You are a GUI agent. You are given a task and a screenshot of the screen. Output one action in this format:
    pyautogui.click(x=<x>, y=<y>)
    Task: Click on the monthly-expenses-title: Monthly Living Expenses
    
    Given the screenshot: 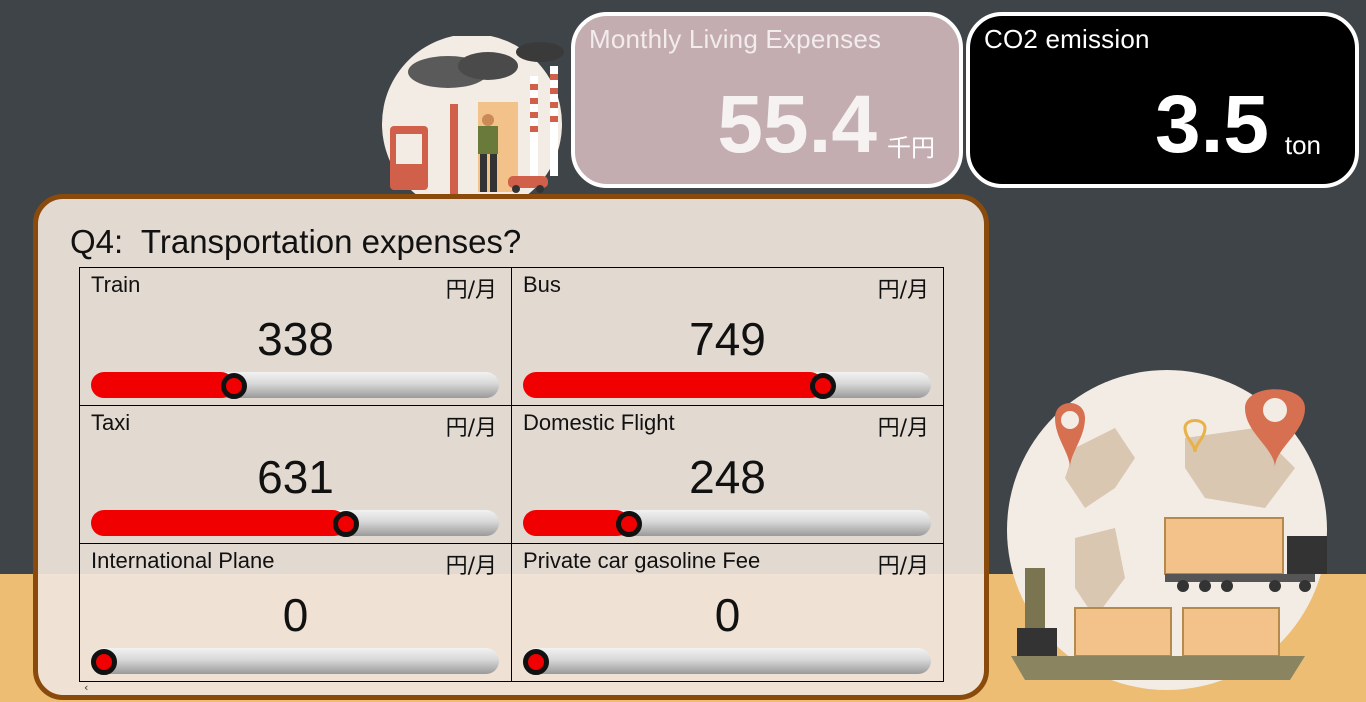 What is the action you would take?
    pyautogui.click(x=735, y=39)
    